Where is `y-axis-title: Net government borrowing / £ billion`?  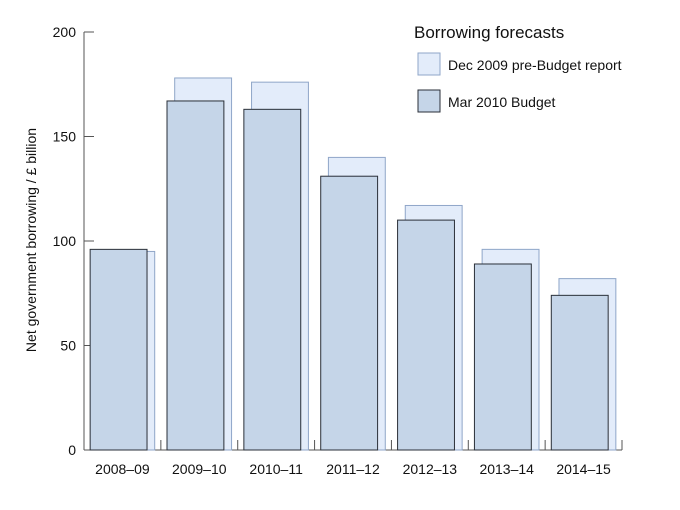
y-axis-title: Net government borrowing / £ billion is located at coordinates (31, 240).